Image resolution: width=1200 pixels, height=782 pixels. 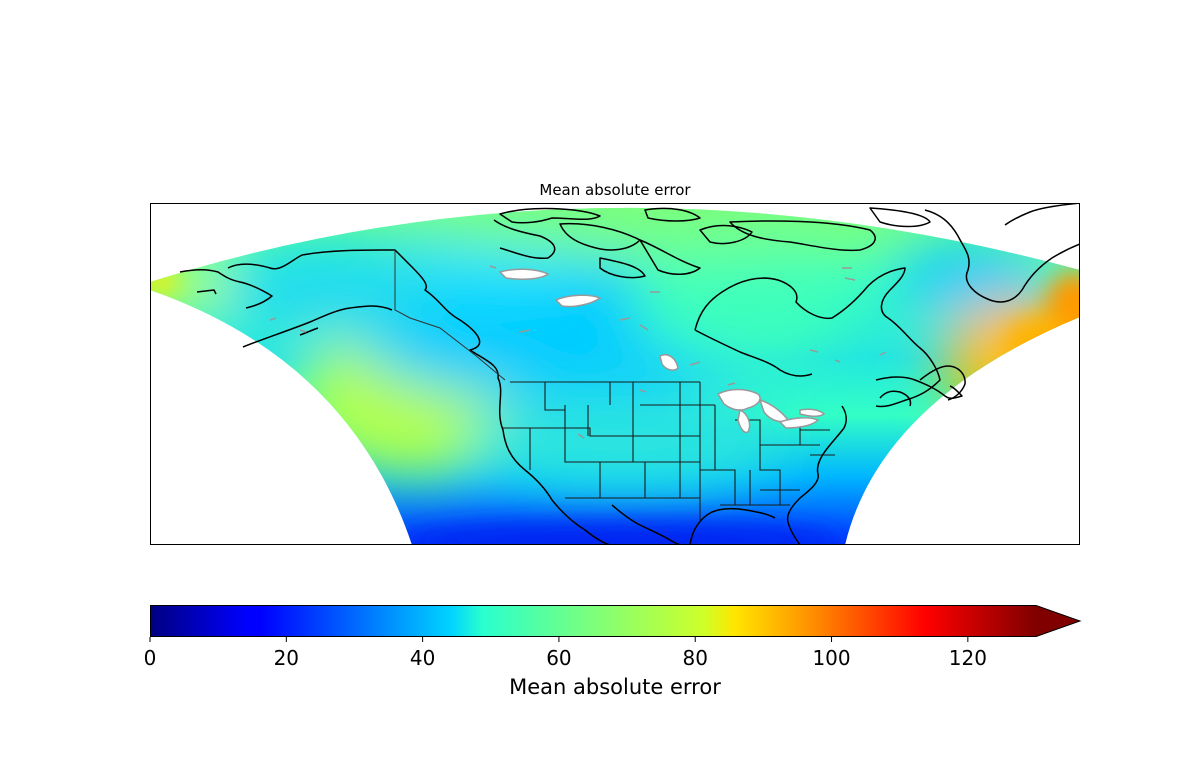 What do you see at coordinates (150, 658) in the screenshot?
I see `colorbar-tick-label: 0` at bounding box center [150, 658].